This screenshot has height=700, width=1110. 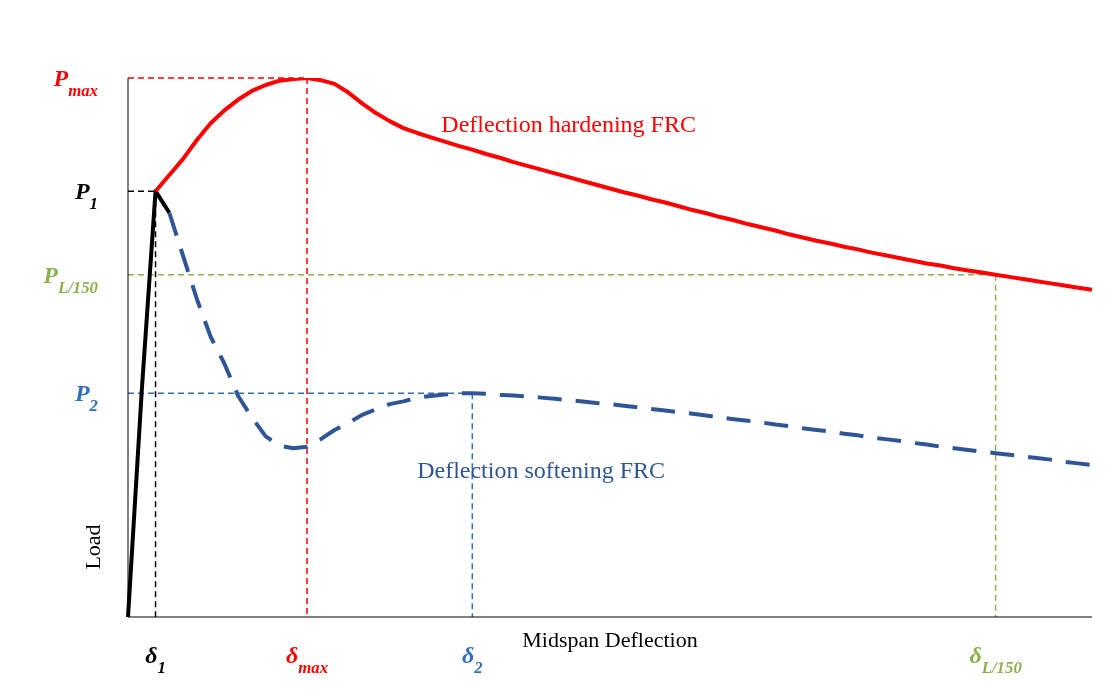 What do you see at coordinates (568, 124) in the screenshot?
I see `series-label: Deflection hardening FRC` at bounding box center [568, 124].